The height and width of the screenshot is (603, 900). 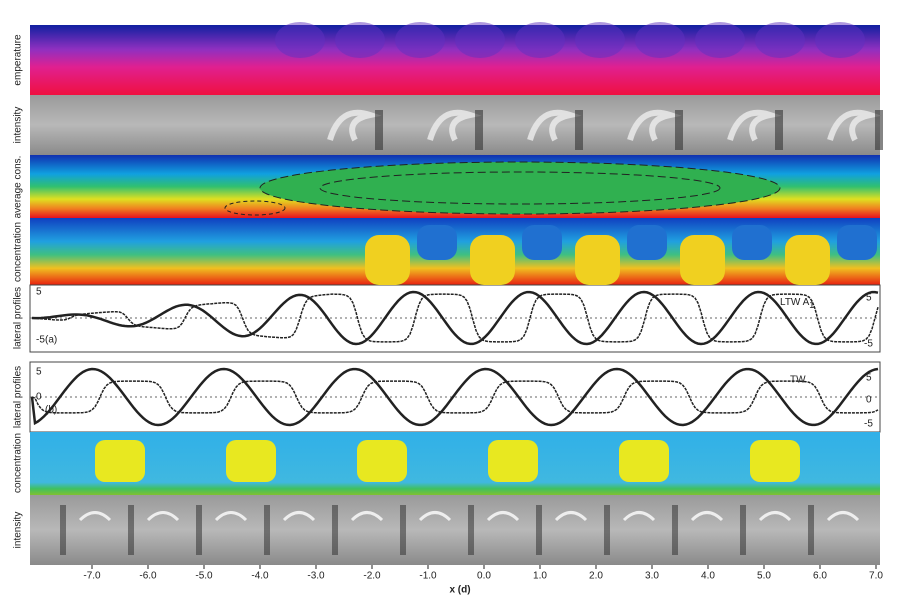 What do you see at coordinates (18, 187) in the screenshot?
I see `panel-label: average cons.` at bounding box center [18, 187].